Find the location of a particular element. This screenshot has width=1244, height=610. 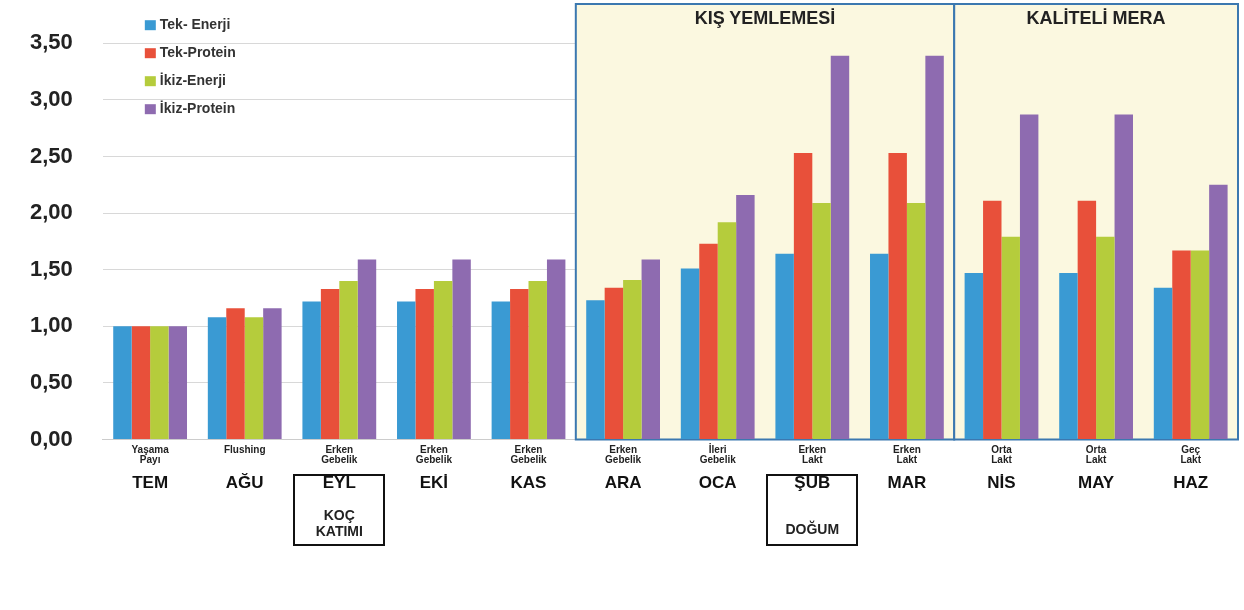

y-tick-label: 0,00 is located at coordinates (51, 438).